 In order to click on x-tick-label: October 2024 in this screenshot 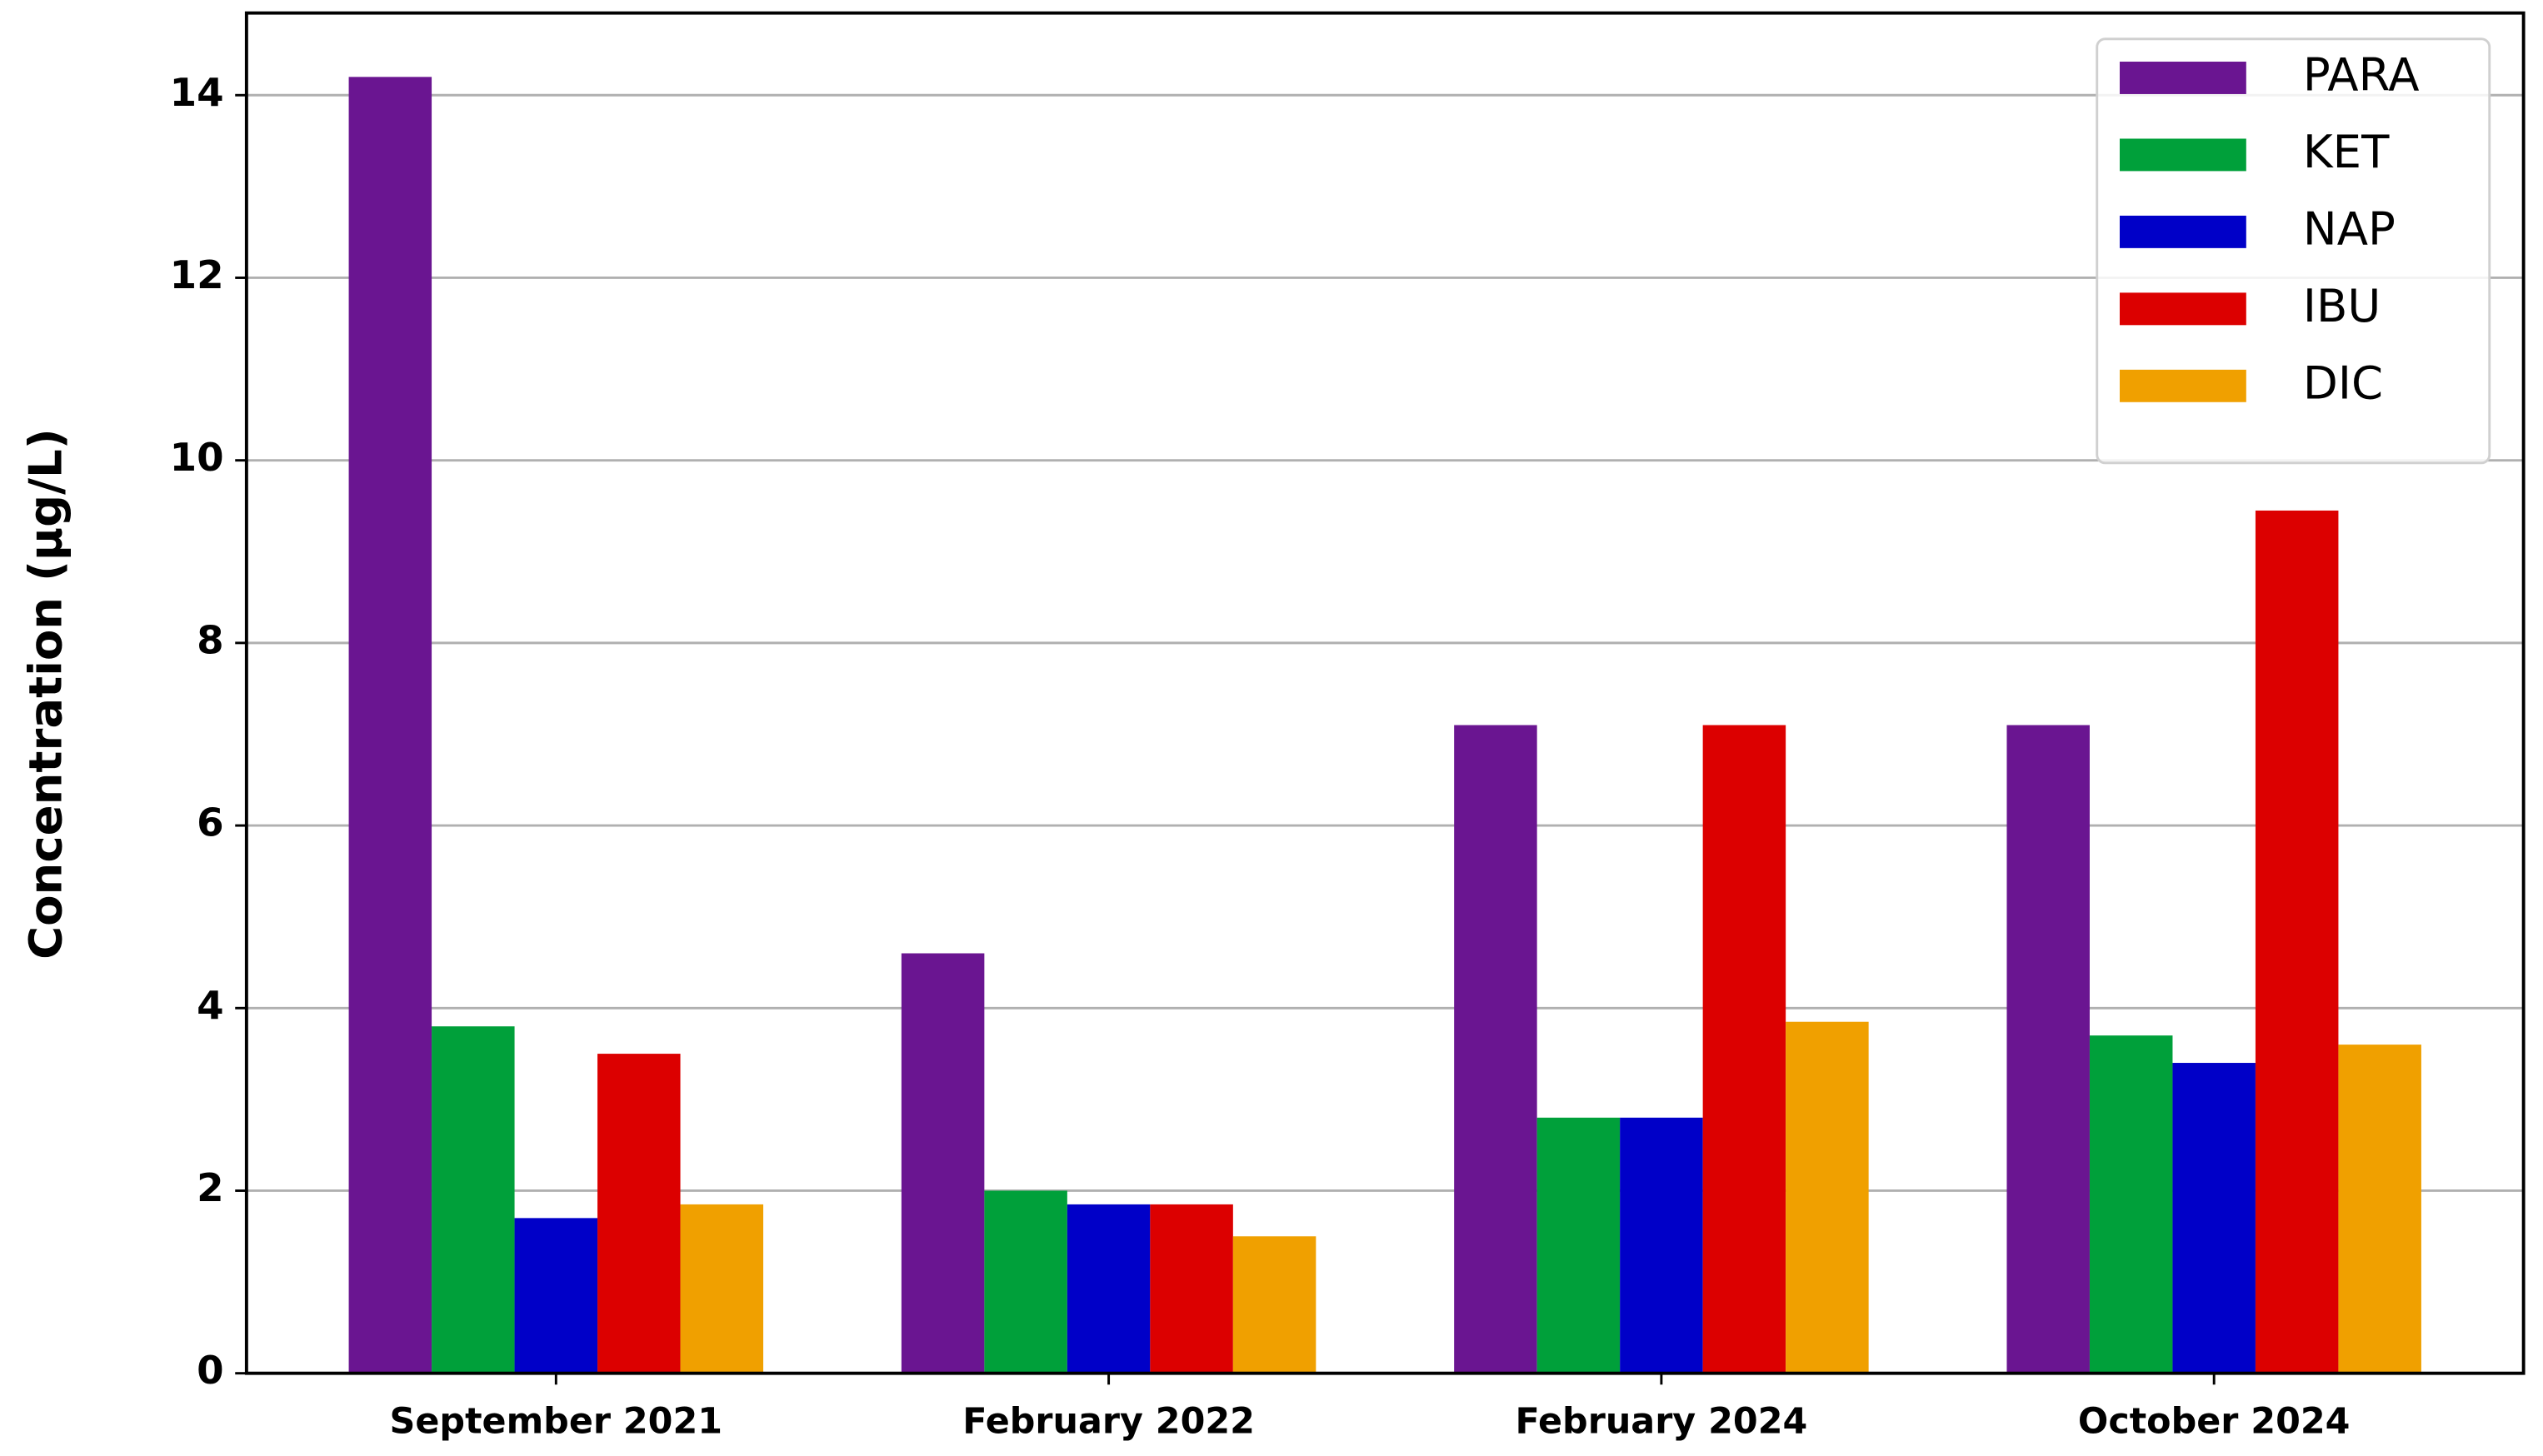, I will do `click(2214, 1422)`.